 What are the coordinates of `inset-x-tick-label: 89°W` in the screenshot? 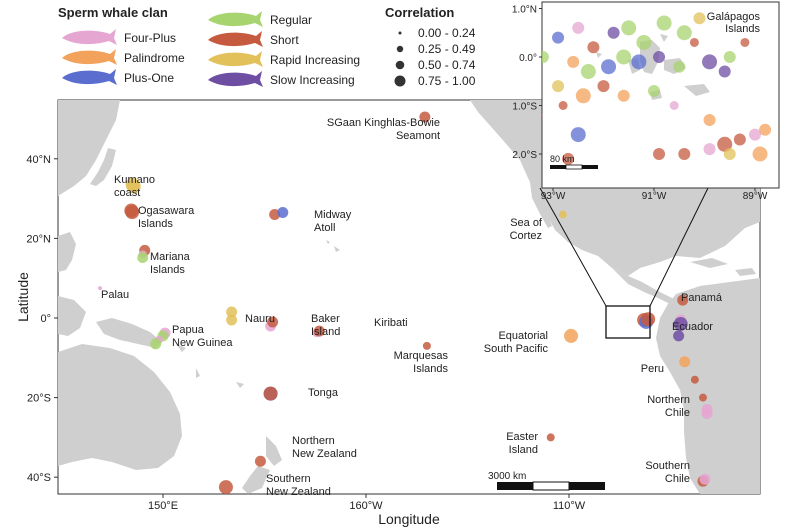 It's located at (755, 196).